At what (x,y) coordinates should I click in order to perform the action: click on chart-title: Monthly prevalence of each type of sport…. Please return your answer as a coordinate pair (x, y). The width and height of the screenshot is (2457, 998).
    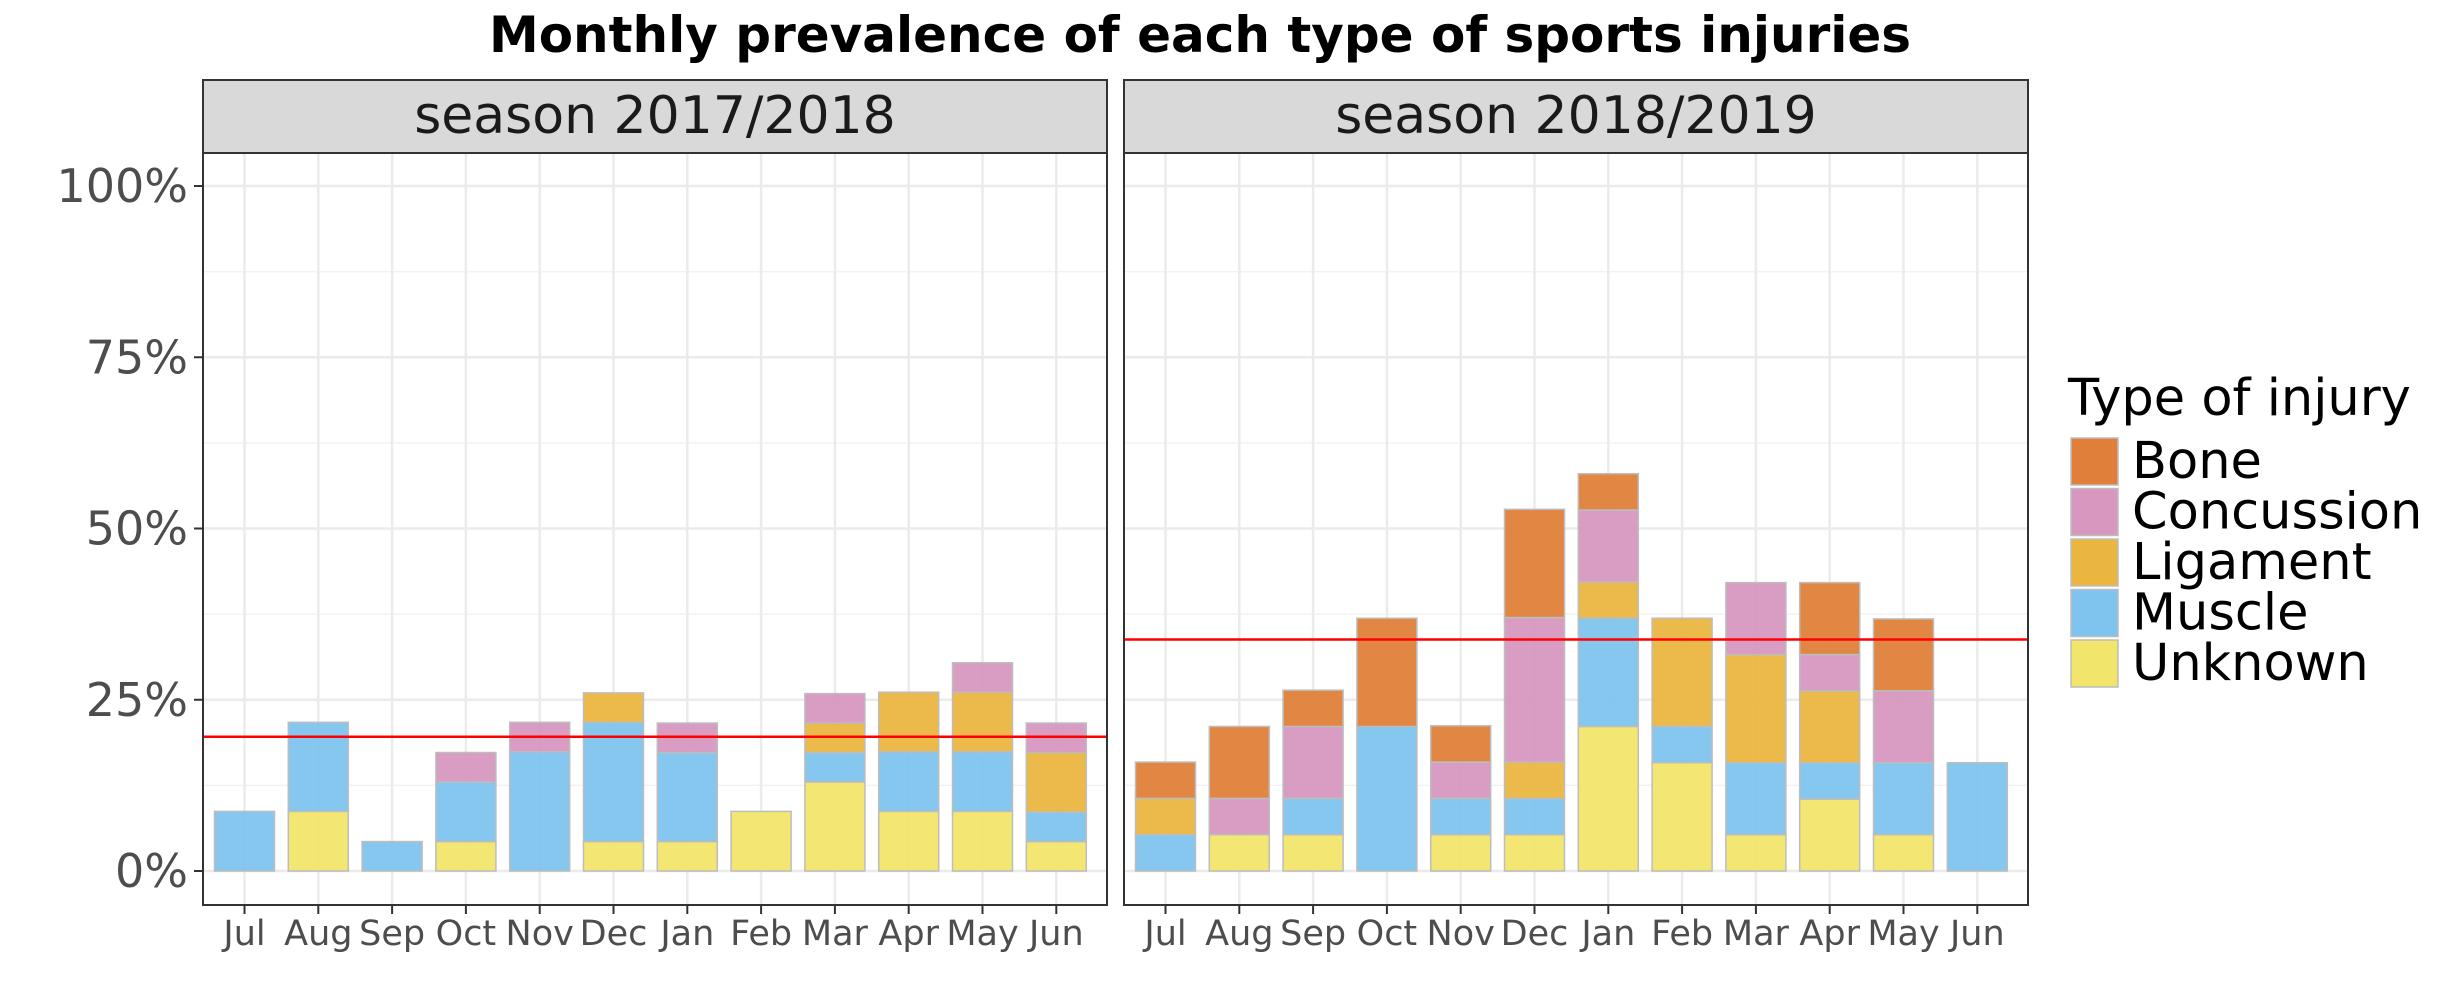
    Looking at the image, I should click on (1200, 35).